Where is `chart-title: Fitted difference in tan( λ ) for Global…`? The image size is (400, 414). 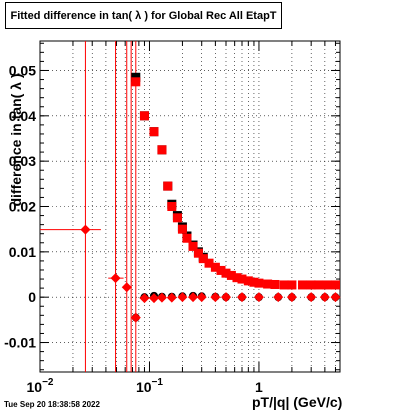
chart-title: Fitted difference in tan( λ ) for Global… is located at coordinates (143, 15).